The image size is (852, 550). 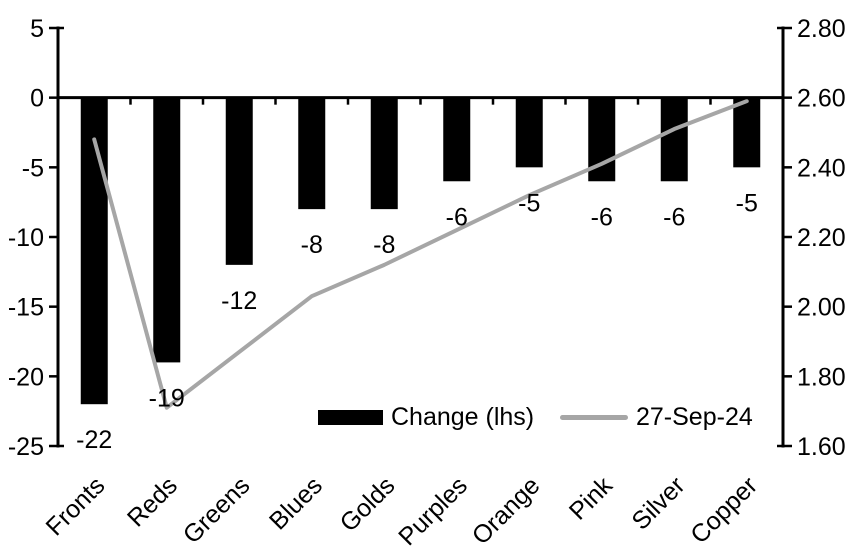 What do you see at coordinates (463, 416) in the screenshot?
I see `legend-label-change: Change (lhs)` at bounding box center [463, 416].